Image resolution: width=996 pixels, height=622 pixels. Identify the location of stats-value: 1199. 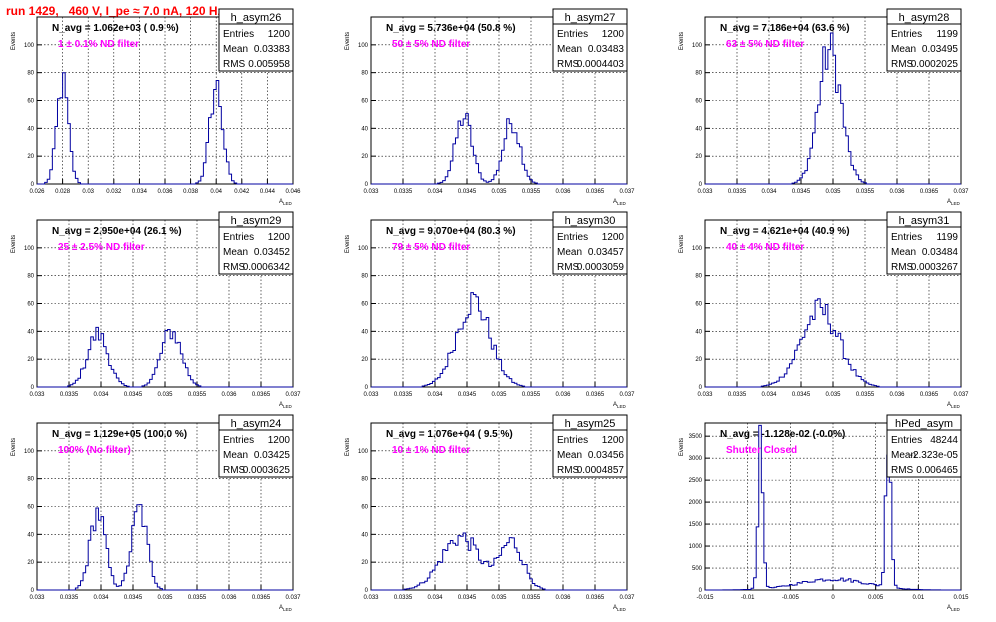
(947, 237).